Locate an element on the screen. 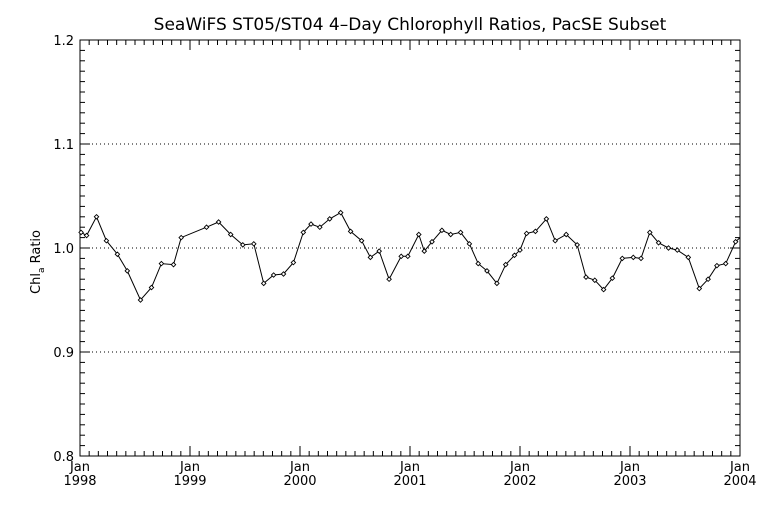  y-tick-label: 1.1 is located at coordinates (63, 145).